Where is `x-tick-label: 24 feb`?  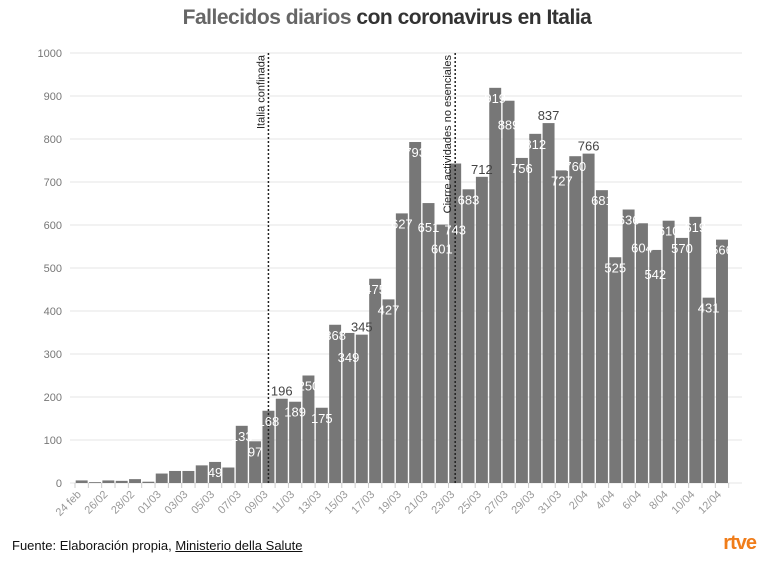 x-tick-label: 24 feb is located at coordinates (69, 504).